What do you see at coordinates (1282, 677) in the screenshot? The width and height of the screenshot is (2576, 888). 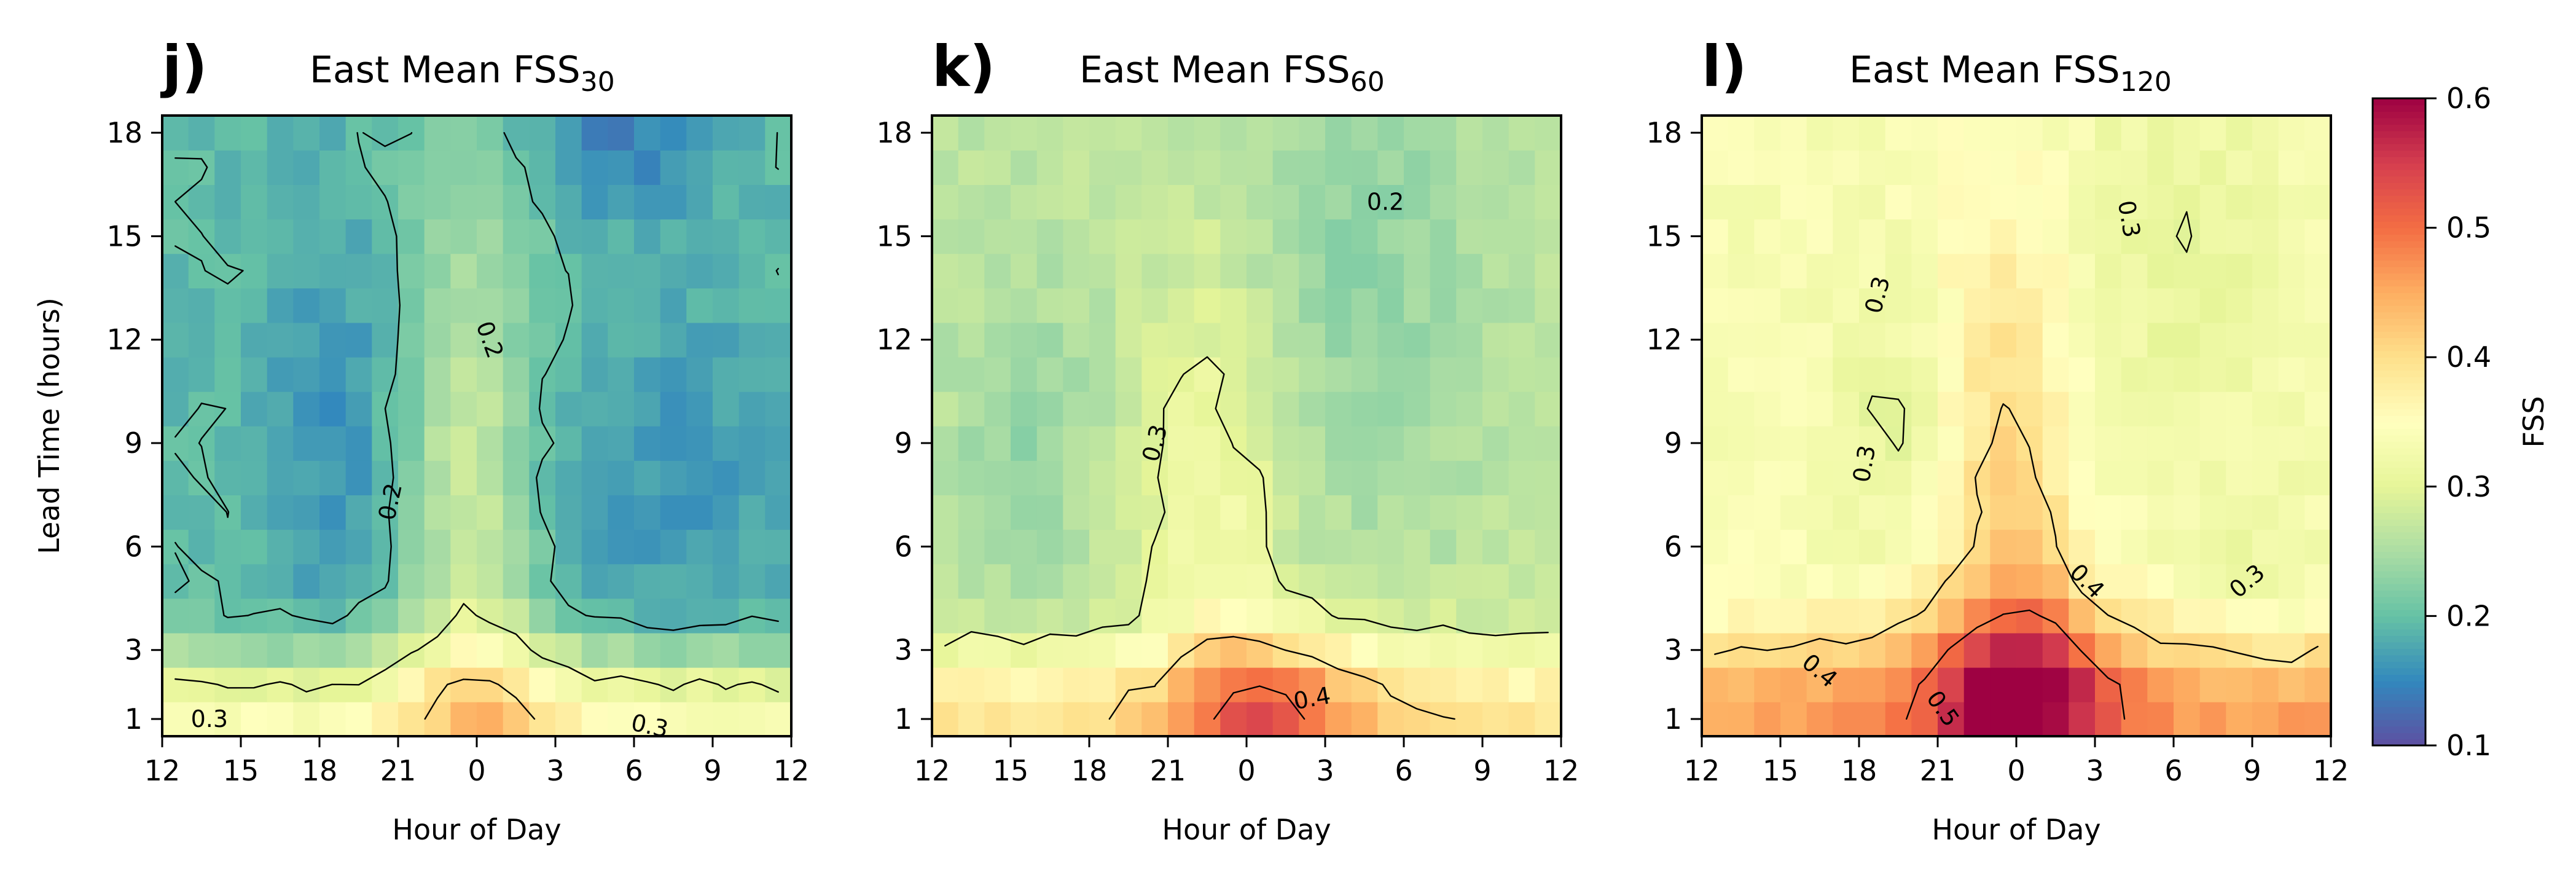 I see `contour-line` at bounding box center [1282, 677].